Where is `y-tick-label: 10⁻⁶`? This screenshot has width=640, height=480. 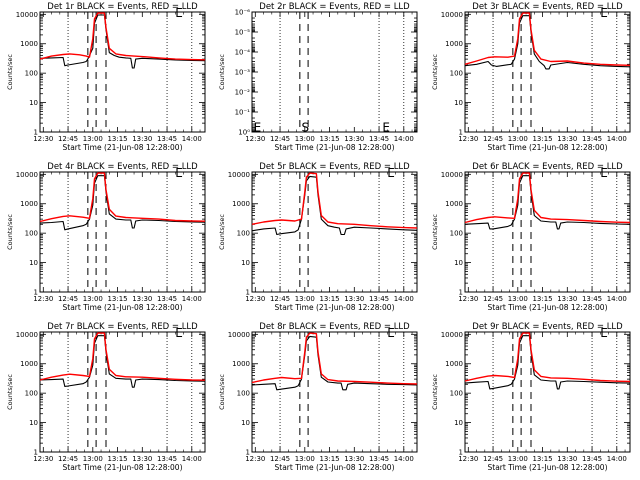 y-tick-label: 10⁻⁶ is located at coordinates (243, 13).